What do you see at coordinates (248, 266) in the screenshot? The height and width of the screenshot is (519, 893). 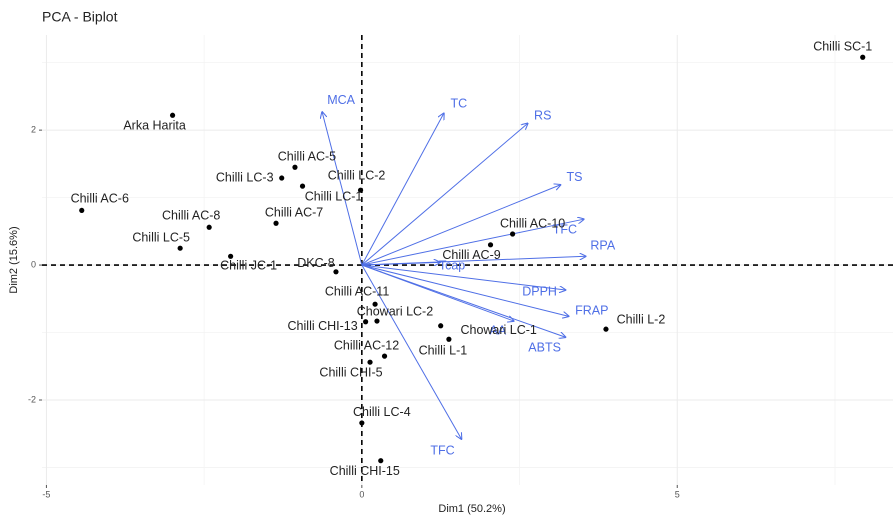 I see `point-label: Chilli JC-1` at bounding box center [248, 266].